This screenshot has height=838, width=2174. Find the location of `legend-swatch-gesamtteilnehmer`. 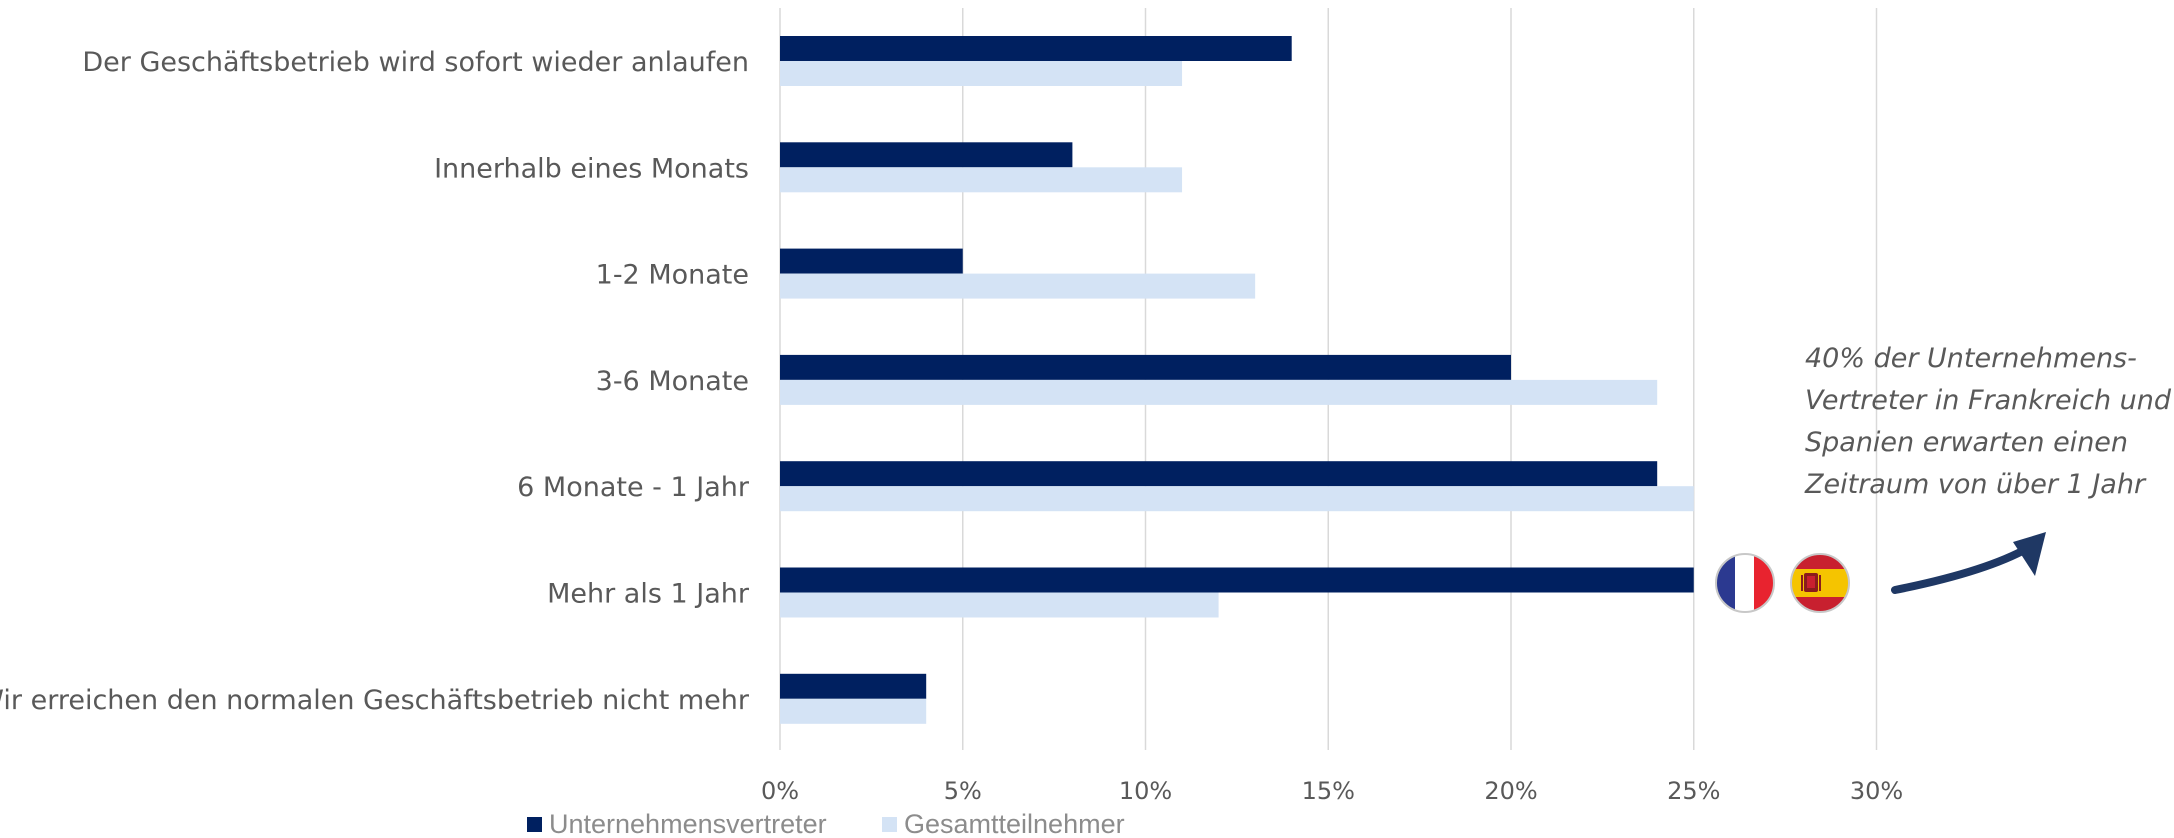

legend-swatch-gesamtteilnehmer is located at coordinates (889, 824).